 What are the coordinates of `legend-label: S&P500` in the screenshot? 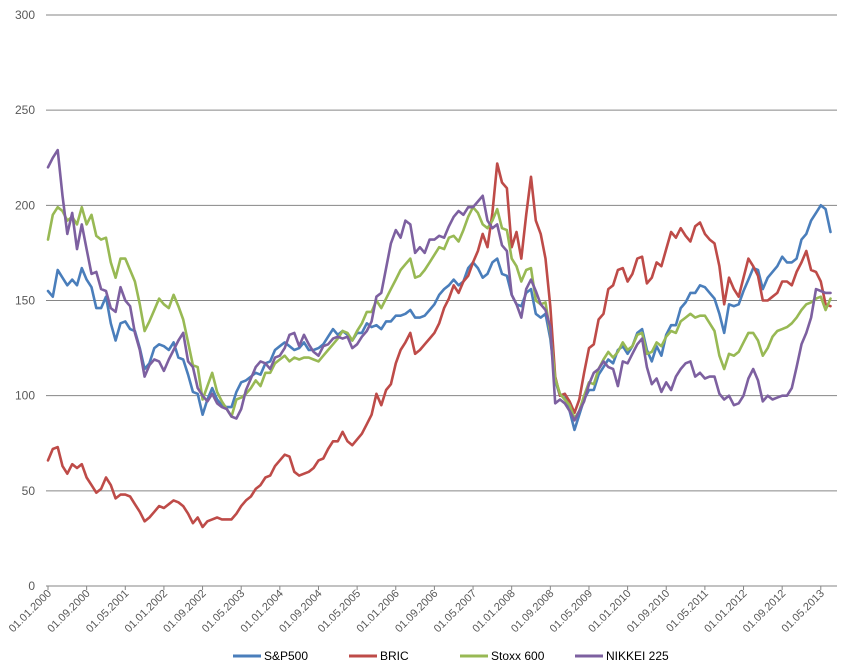 It's located at (286, 656).